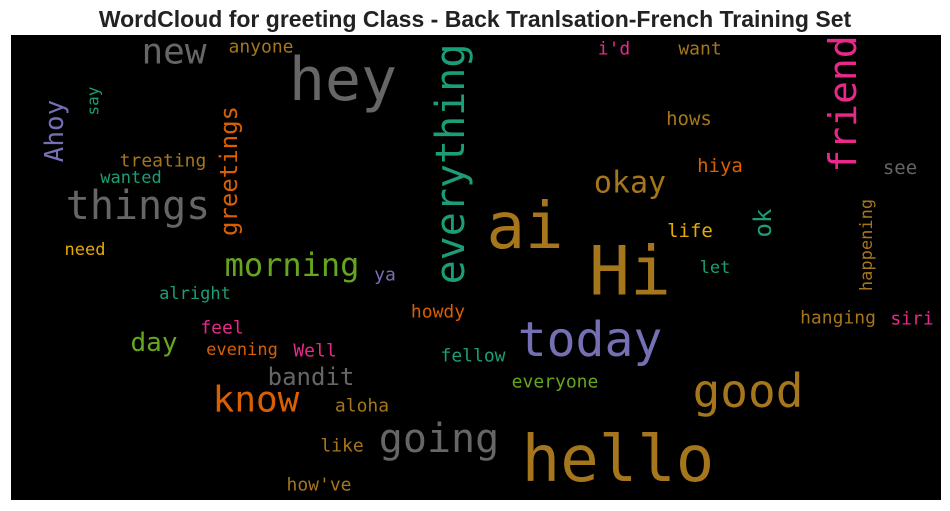 Image resolution: width=950 pixels, height=511 pixels. Describe the element at coordinates (195, 294) in the screenshot. I see `word-alright: alright` at that location.